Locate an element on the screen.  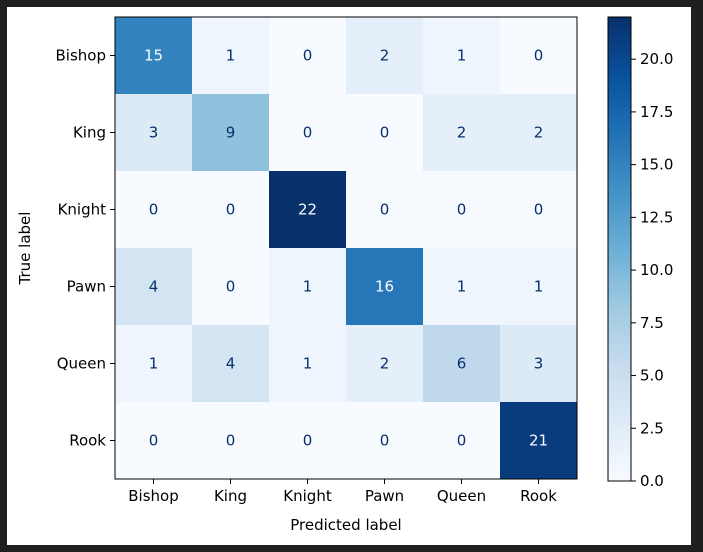
cell-value-label: 9 is located at coordinates (231, 133).